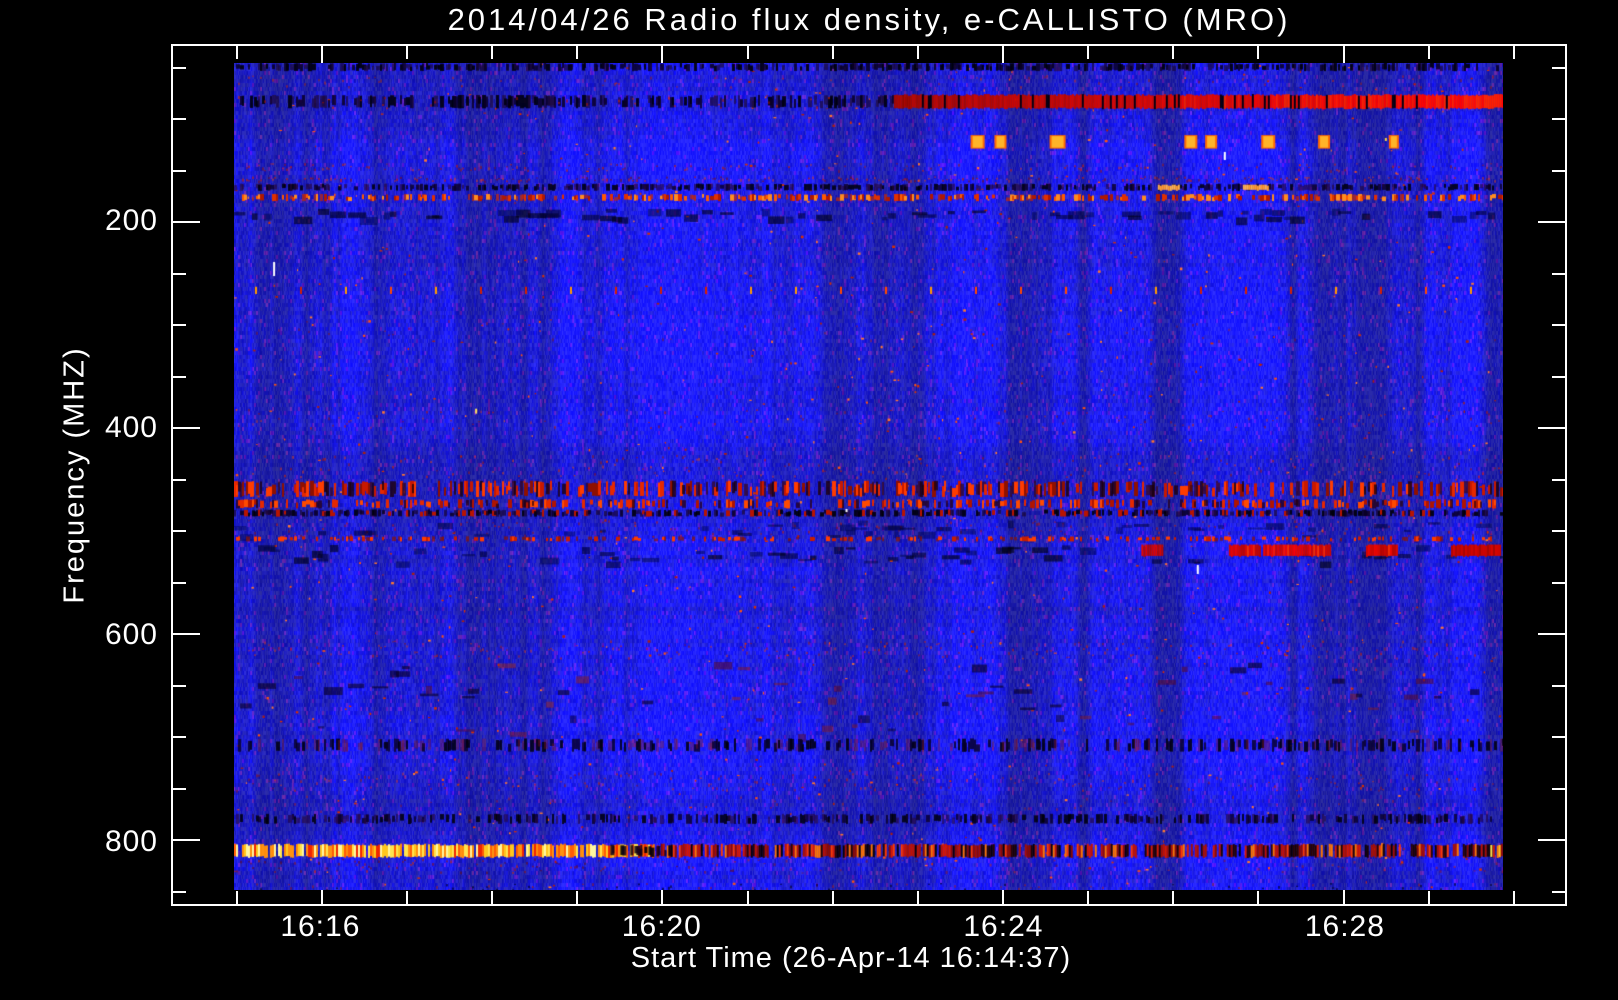 This screenshot has width=1618, height=1000. Describe the element at coordinates (74, 475) in the screenshot. I see `y-axis-title: Frequency (MHZ)` at that location.